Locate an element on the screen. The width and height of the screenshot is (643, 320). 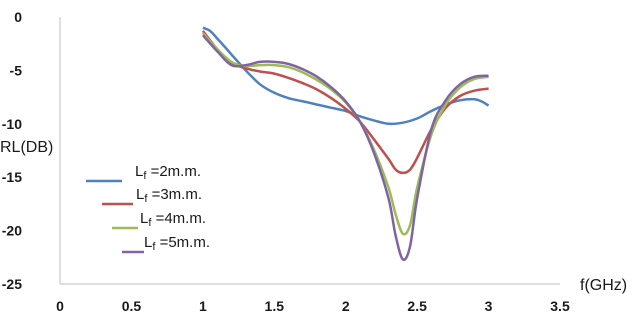
legend: Lf =2m.m. Lf =3m.m. Lf =4m.m. Lf =5m.m. is located at coordinates (148, 208).